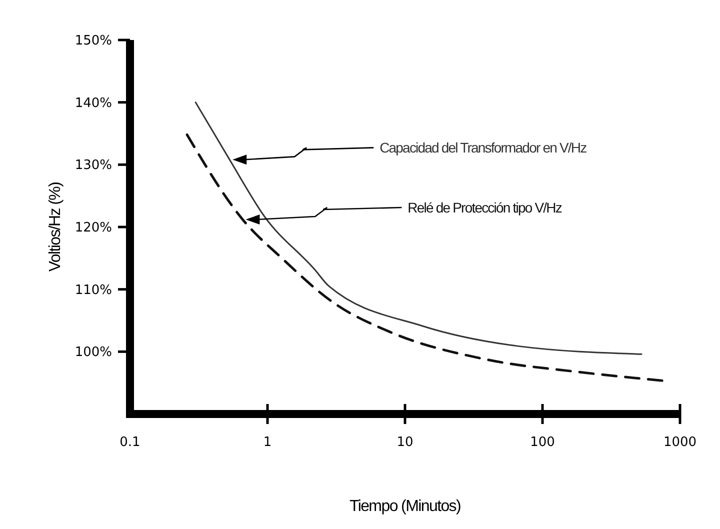 Image resolution: width=720 pixels, height=529 pixels. Describe the element at coordinates (93, 352) in the screenshot. I see `y-tick-label: 100%` at that location.